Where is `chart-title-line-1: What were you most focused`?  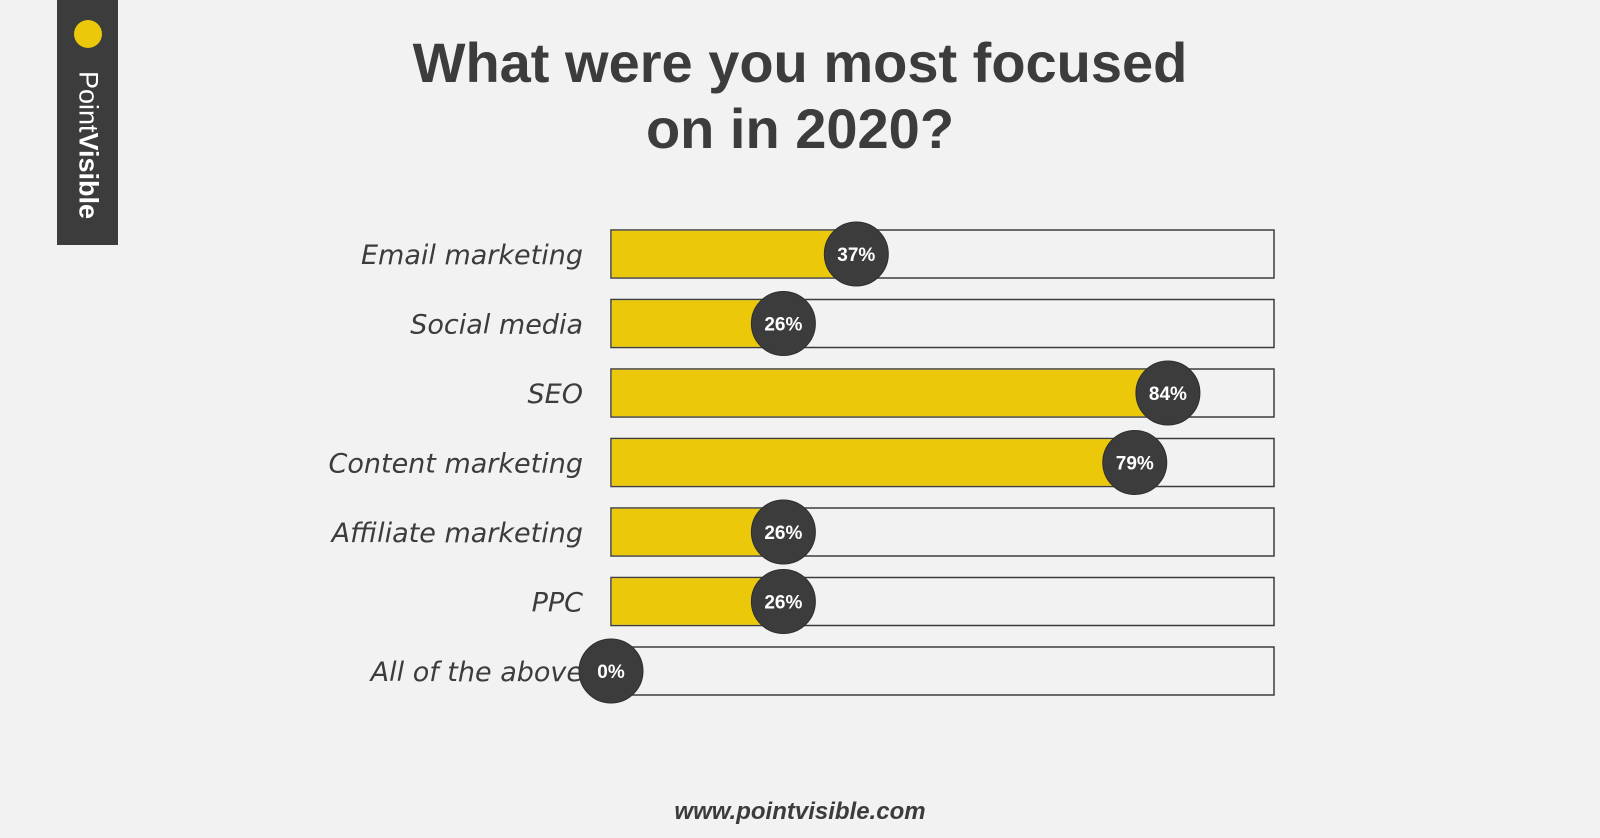 chart-title-line-1: What were you most focused is located at coordinates (800, 62).